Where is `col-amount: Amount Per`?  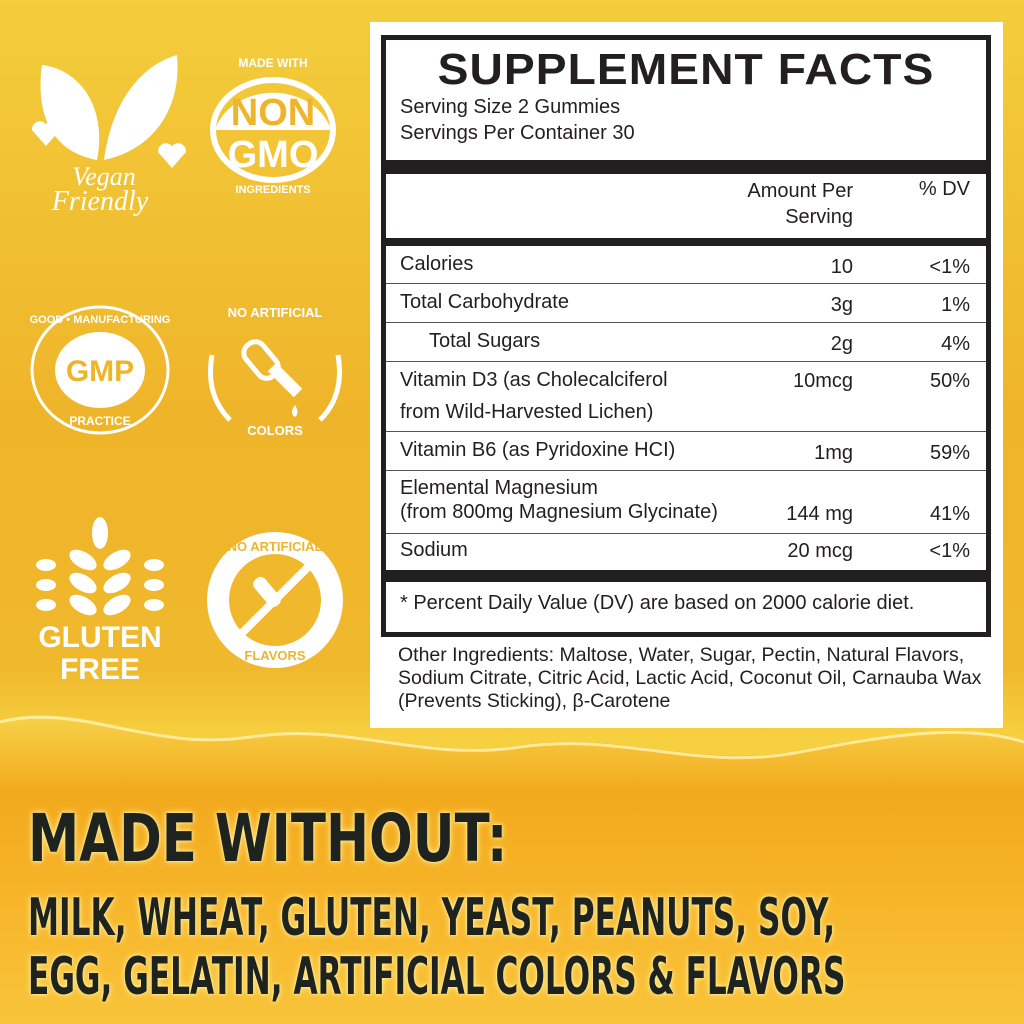 col-amount: Amount Per is located at coordinates (800, 191).